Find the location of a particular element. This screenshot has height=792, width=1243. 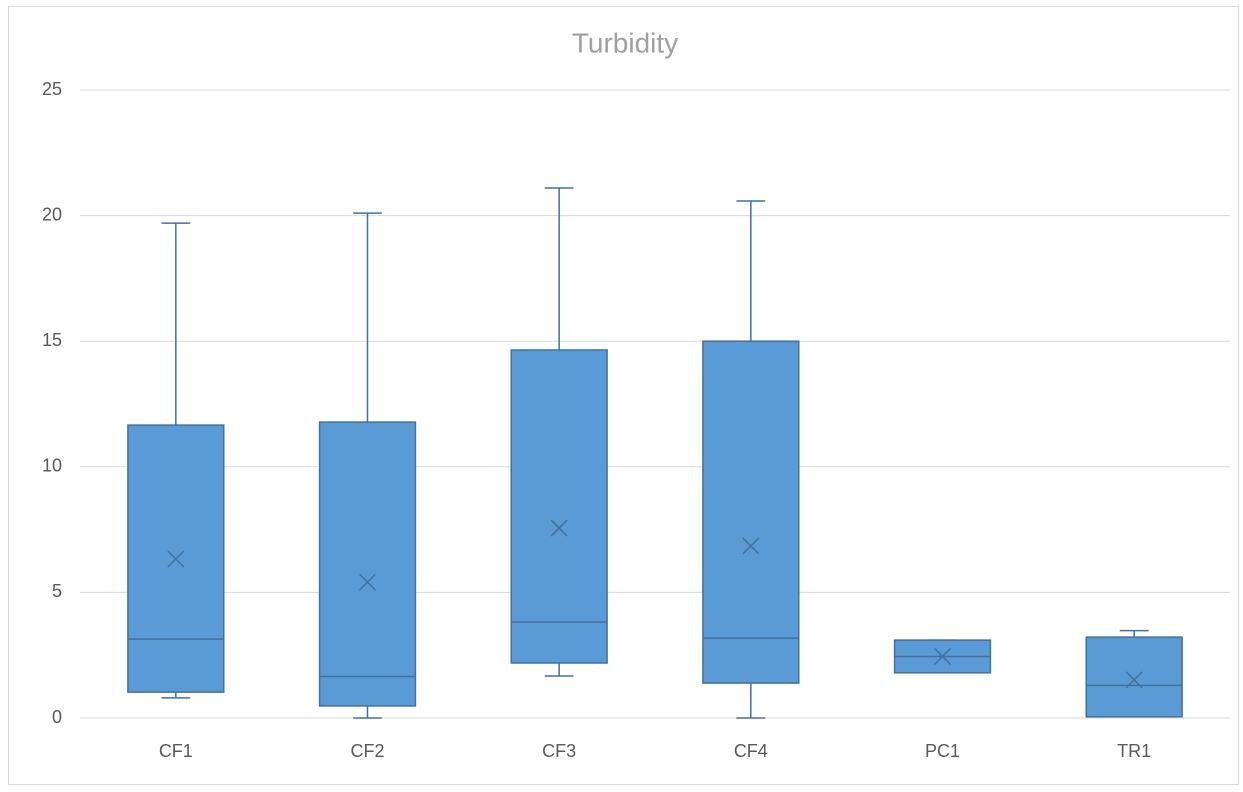

y-tick-label: 10 is located at coordinates (52, 466).